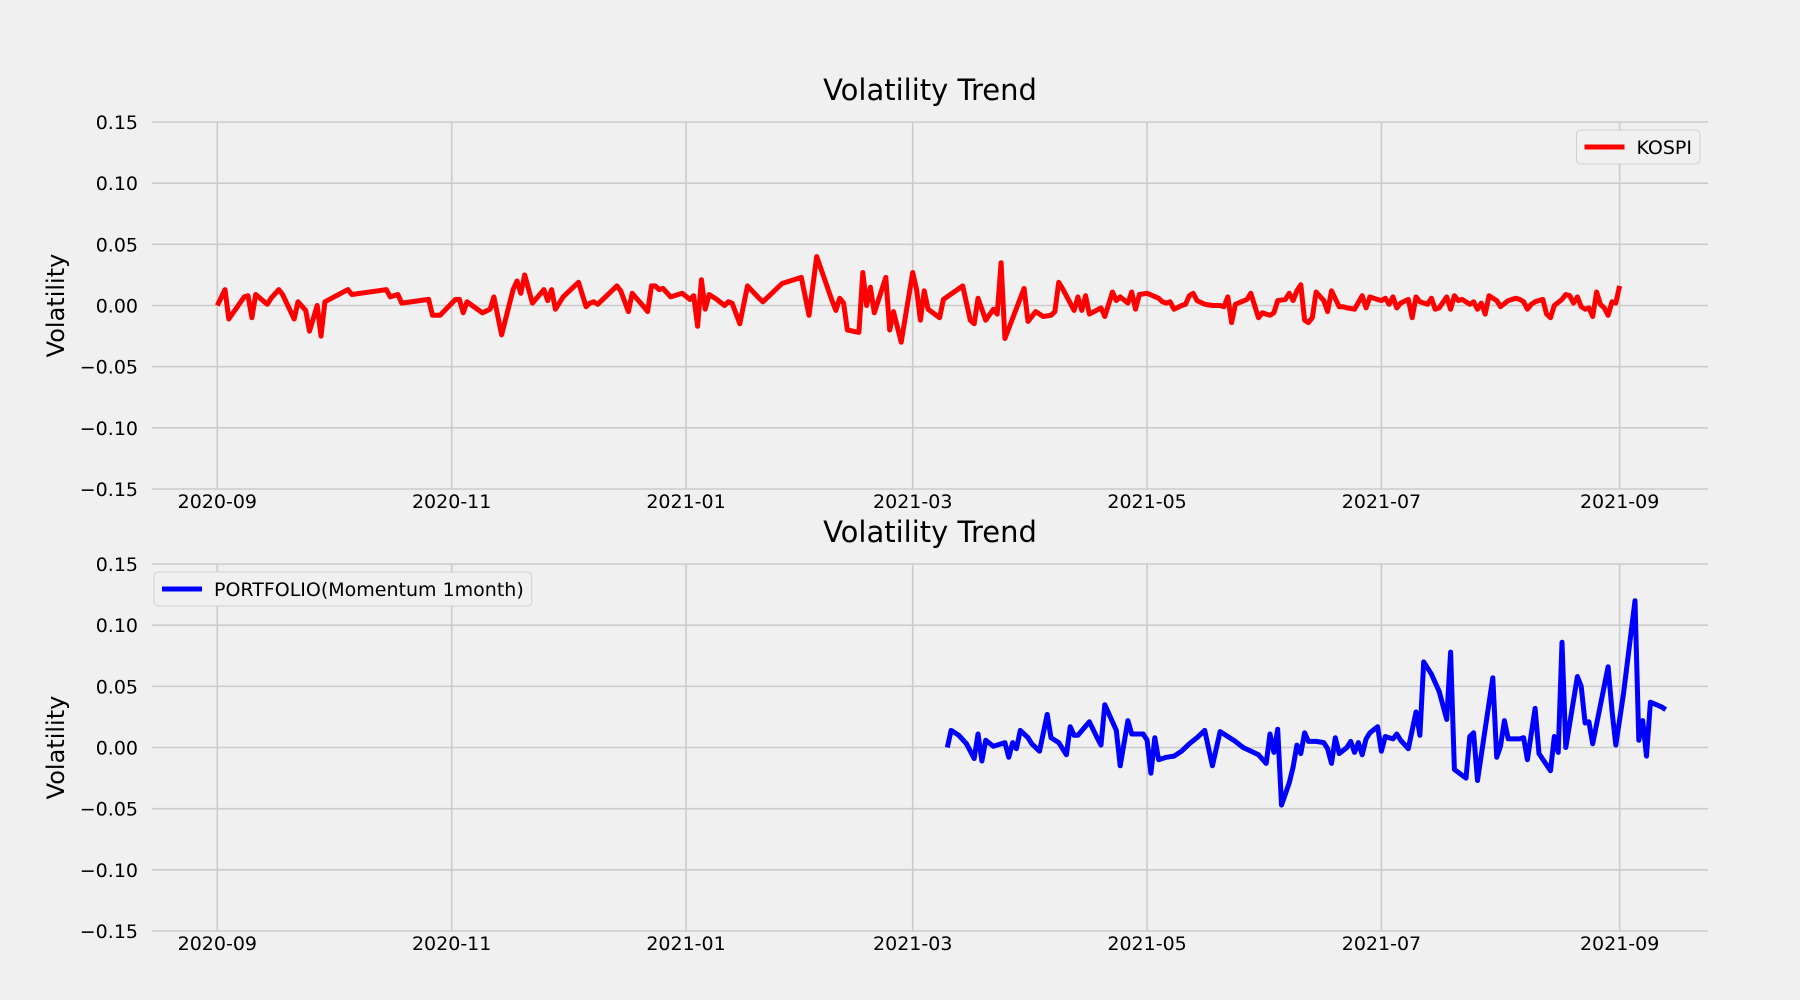 The image size is (1800, 1000). What do you see at coordinates (1665, 148) in the screenshot?
I see `legend-label: KOSPI` at bounding box center [1665, 148].